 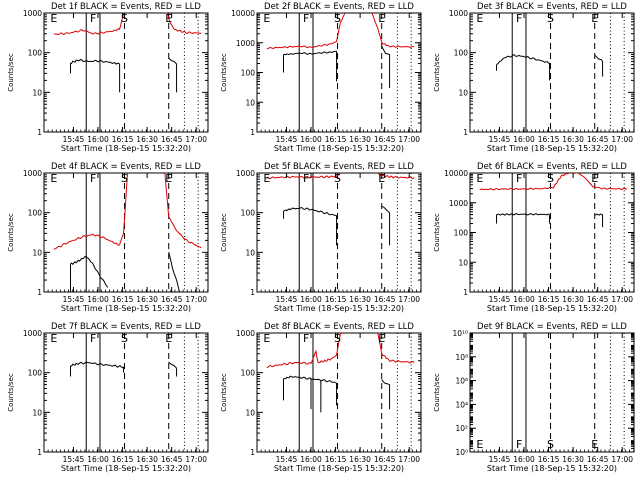 What do you see at coordinates (126, 7) in the screenshot?
I see `chart-title: Det 1f BLACK = Events, RED = LLD` at bounding box center [126, 7].